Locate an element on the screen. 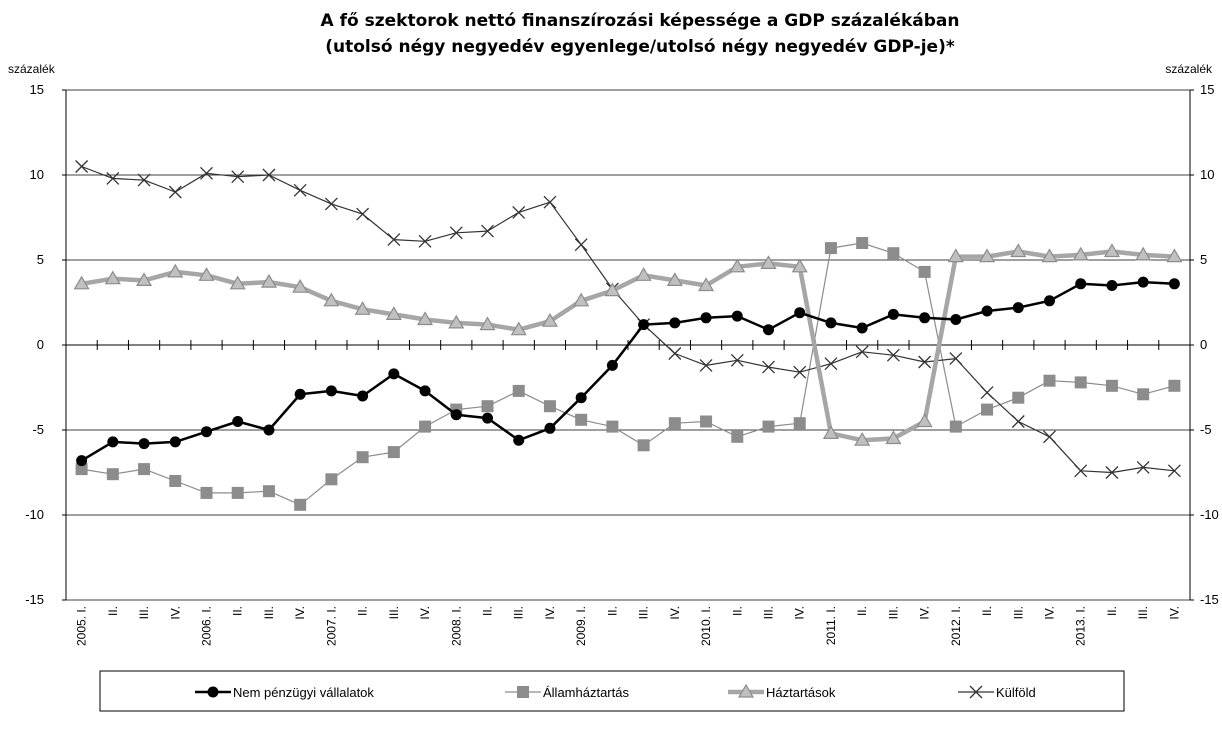  legend-item-3: Külföld is located at coordinates (997, 692).